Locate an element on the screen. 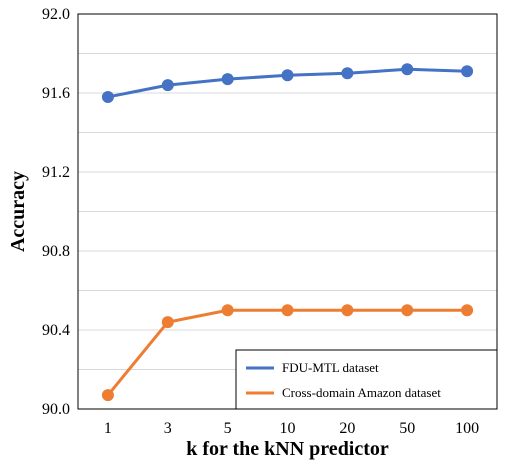 The height and width of the screenshot is (461, 505). legend-box is located at coordinates (366, 379).